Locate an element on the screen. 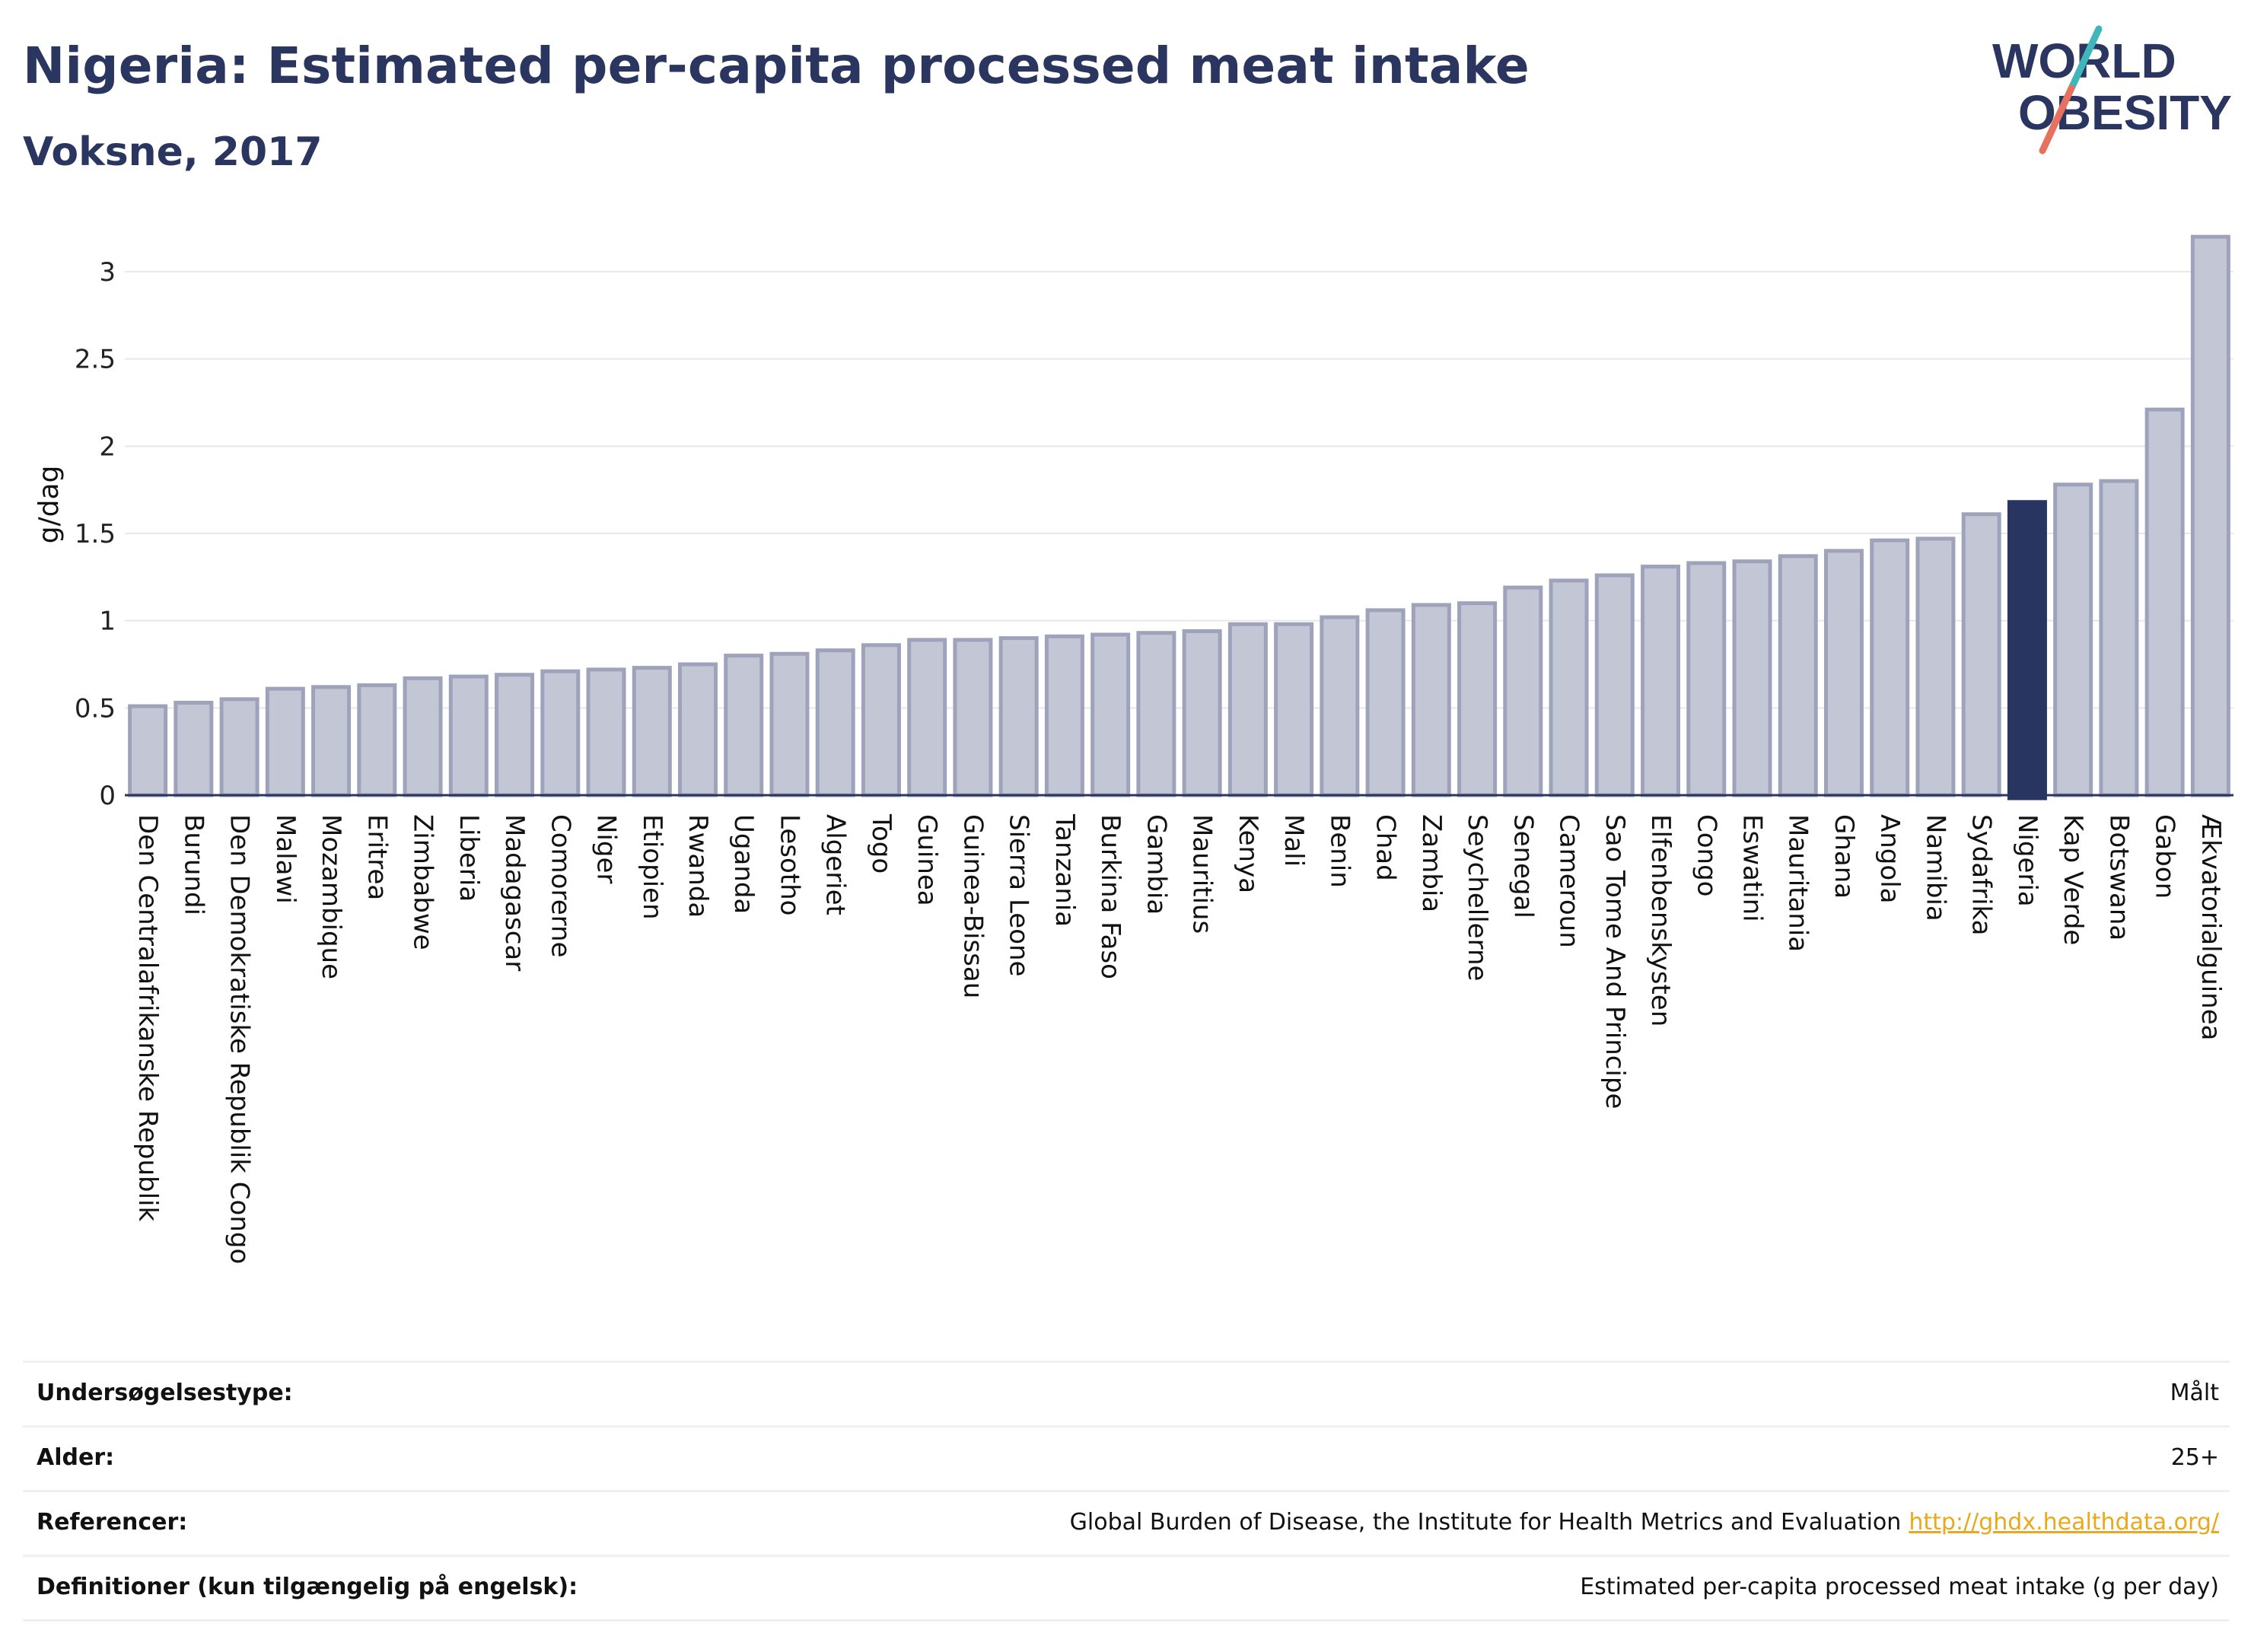 The height and width of the screenshot is (1652, 2251). x-tick-label: Burkina Faso is located at coordinates (1110, 896).